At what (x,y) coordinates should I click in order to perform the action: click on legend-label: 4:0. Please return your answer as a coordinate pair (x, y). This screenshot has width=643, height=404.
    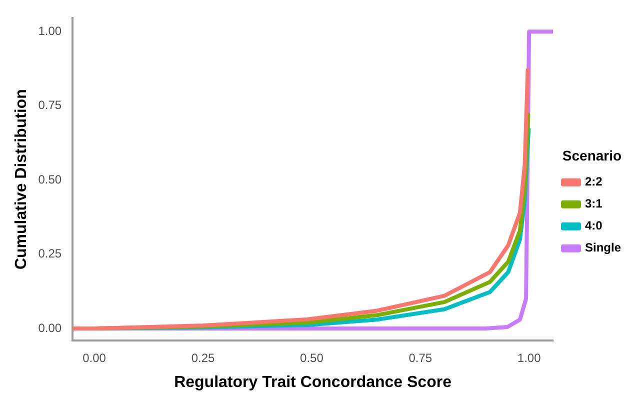
    Looking at the image, I should click on (593, 225).